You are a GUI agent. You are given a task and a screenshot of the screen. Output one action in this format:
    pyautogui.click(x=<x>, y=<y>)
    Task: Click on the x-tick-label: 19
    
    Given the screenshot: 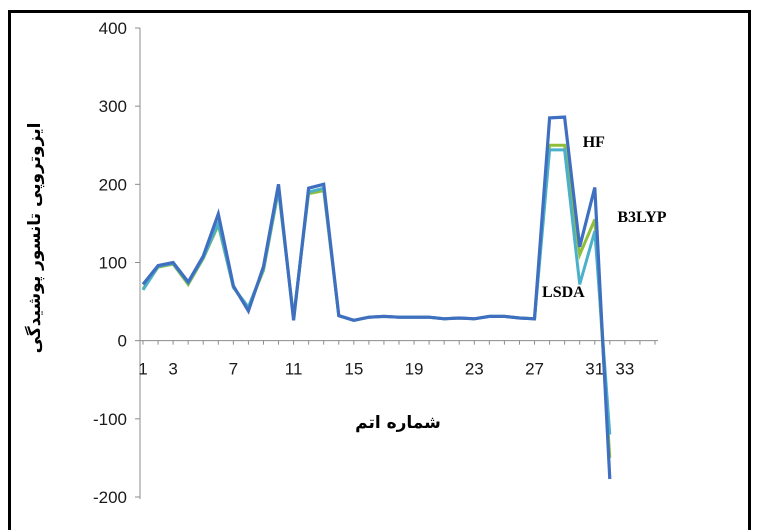 What is the action you would take?
    pyautogui.click(x=414, y=369)
    